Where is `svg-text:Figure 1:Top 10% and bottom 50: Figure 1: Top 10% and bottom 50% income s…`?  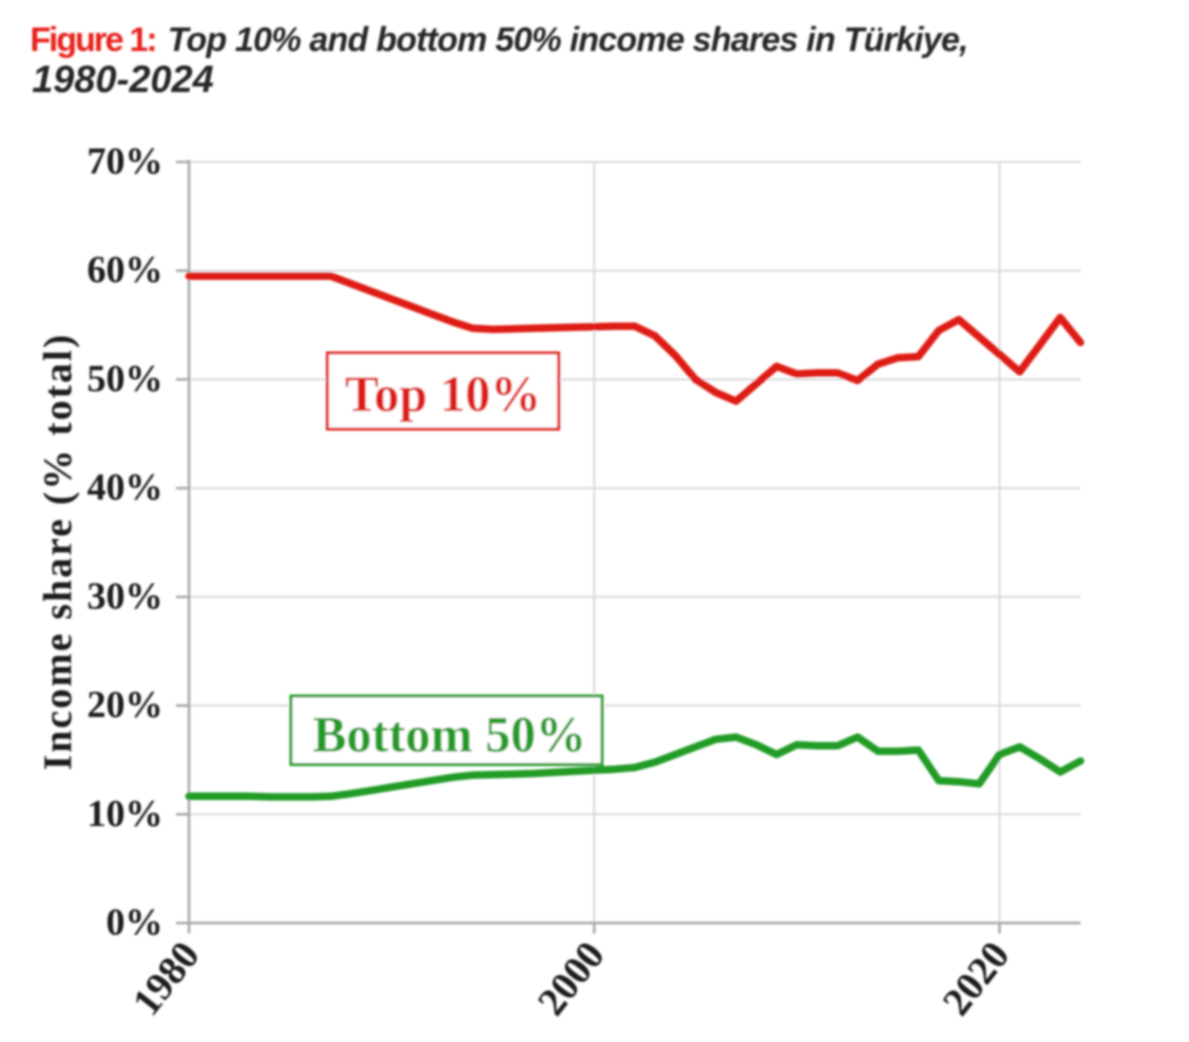
svg-text:Figure 1:Top 10% and bottom 50: Figure 1: Top 10% and bottom 50% income s… is located at coordinates (499, 40).